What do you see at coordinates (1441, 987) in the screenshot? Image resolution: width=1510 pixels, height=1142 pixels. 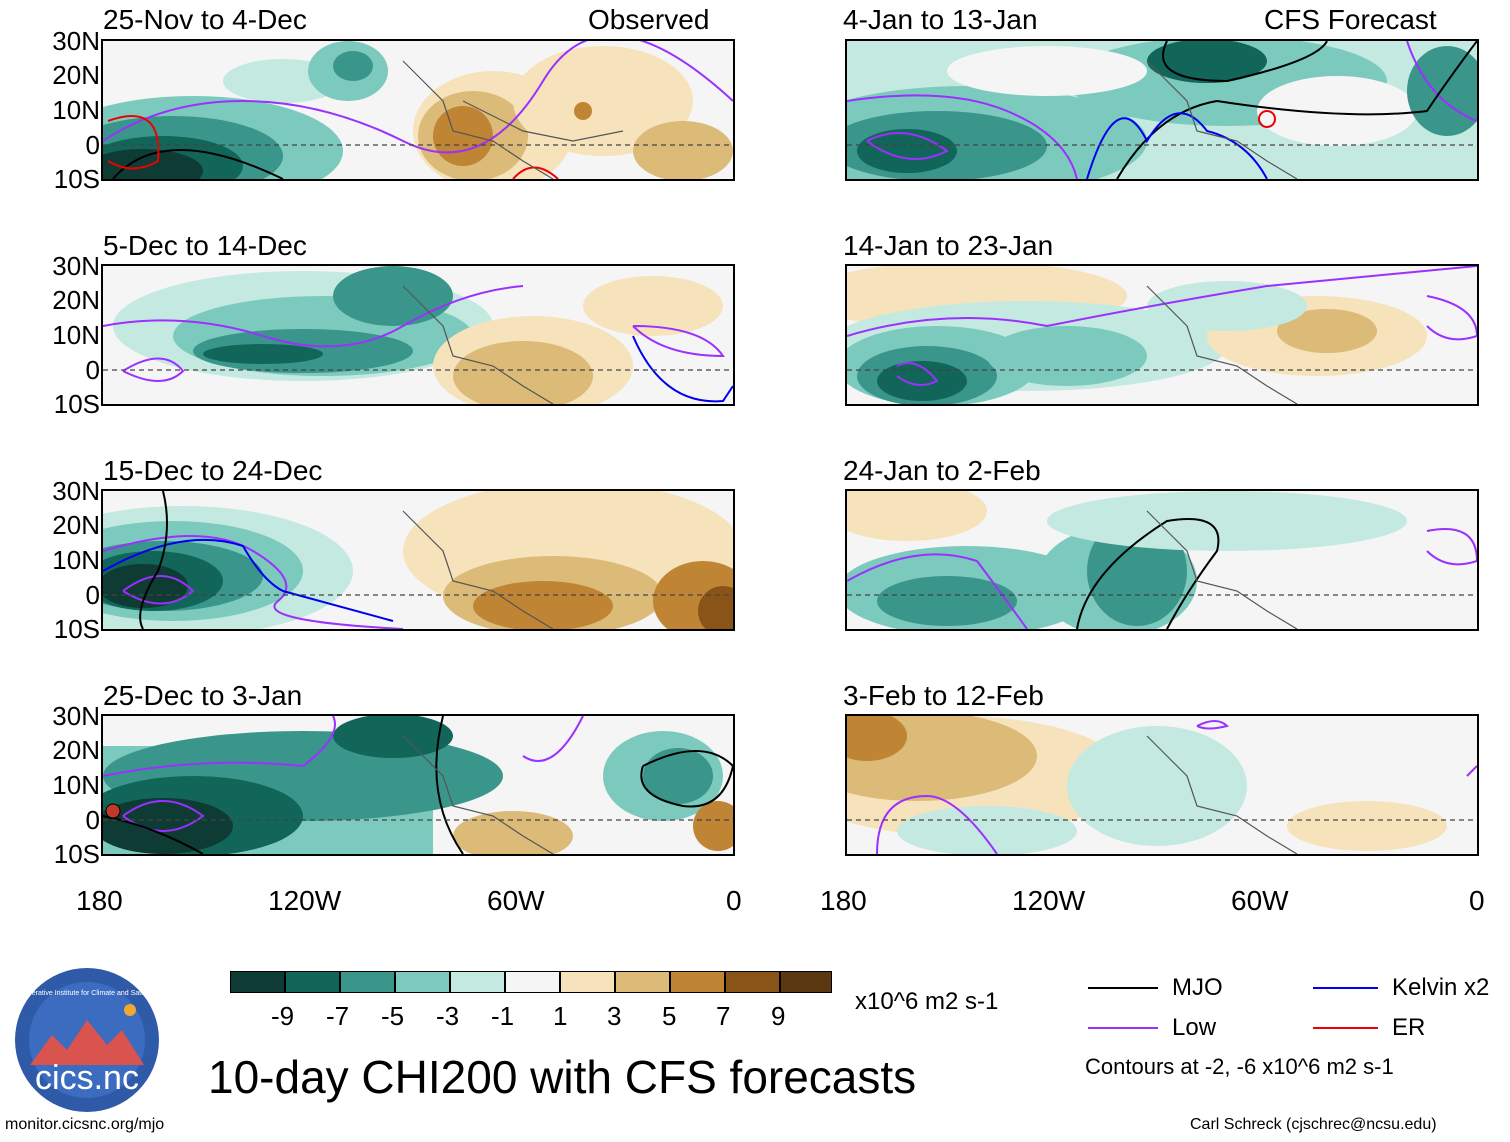 I see `legend-label-kelvin: Kelvin x2` at bounding box center [1441, 987].